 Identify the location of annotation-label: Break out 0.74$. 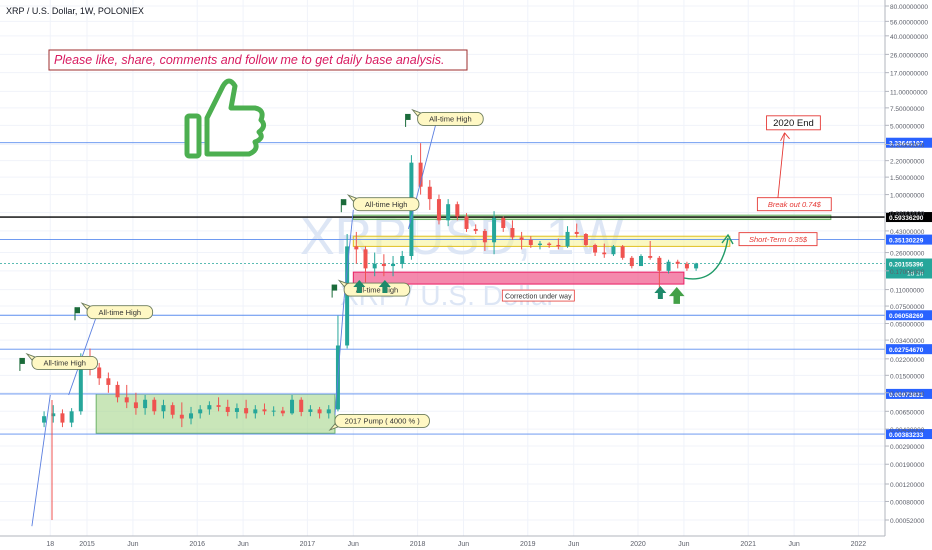
(795, 204).